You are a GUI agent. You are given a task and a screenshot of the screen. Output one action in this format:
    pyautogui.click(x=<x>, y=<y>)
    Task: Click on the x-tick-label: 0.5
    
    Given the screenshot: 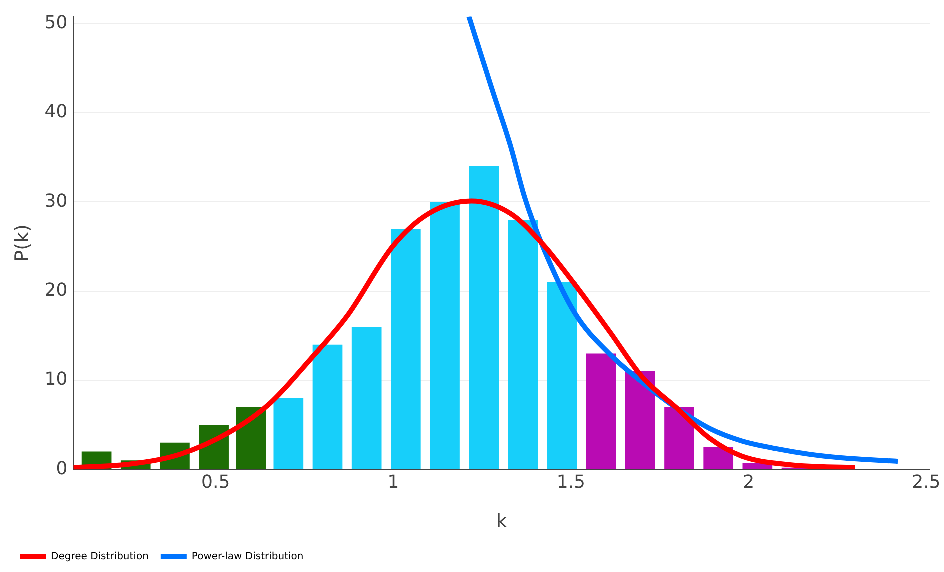 What is the action you would take?
    pyautogui.click(x=216, y=483)
    